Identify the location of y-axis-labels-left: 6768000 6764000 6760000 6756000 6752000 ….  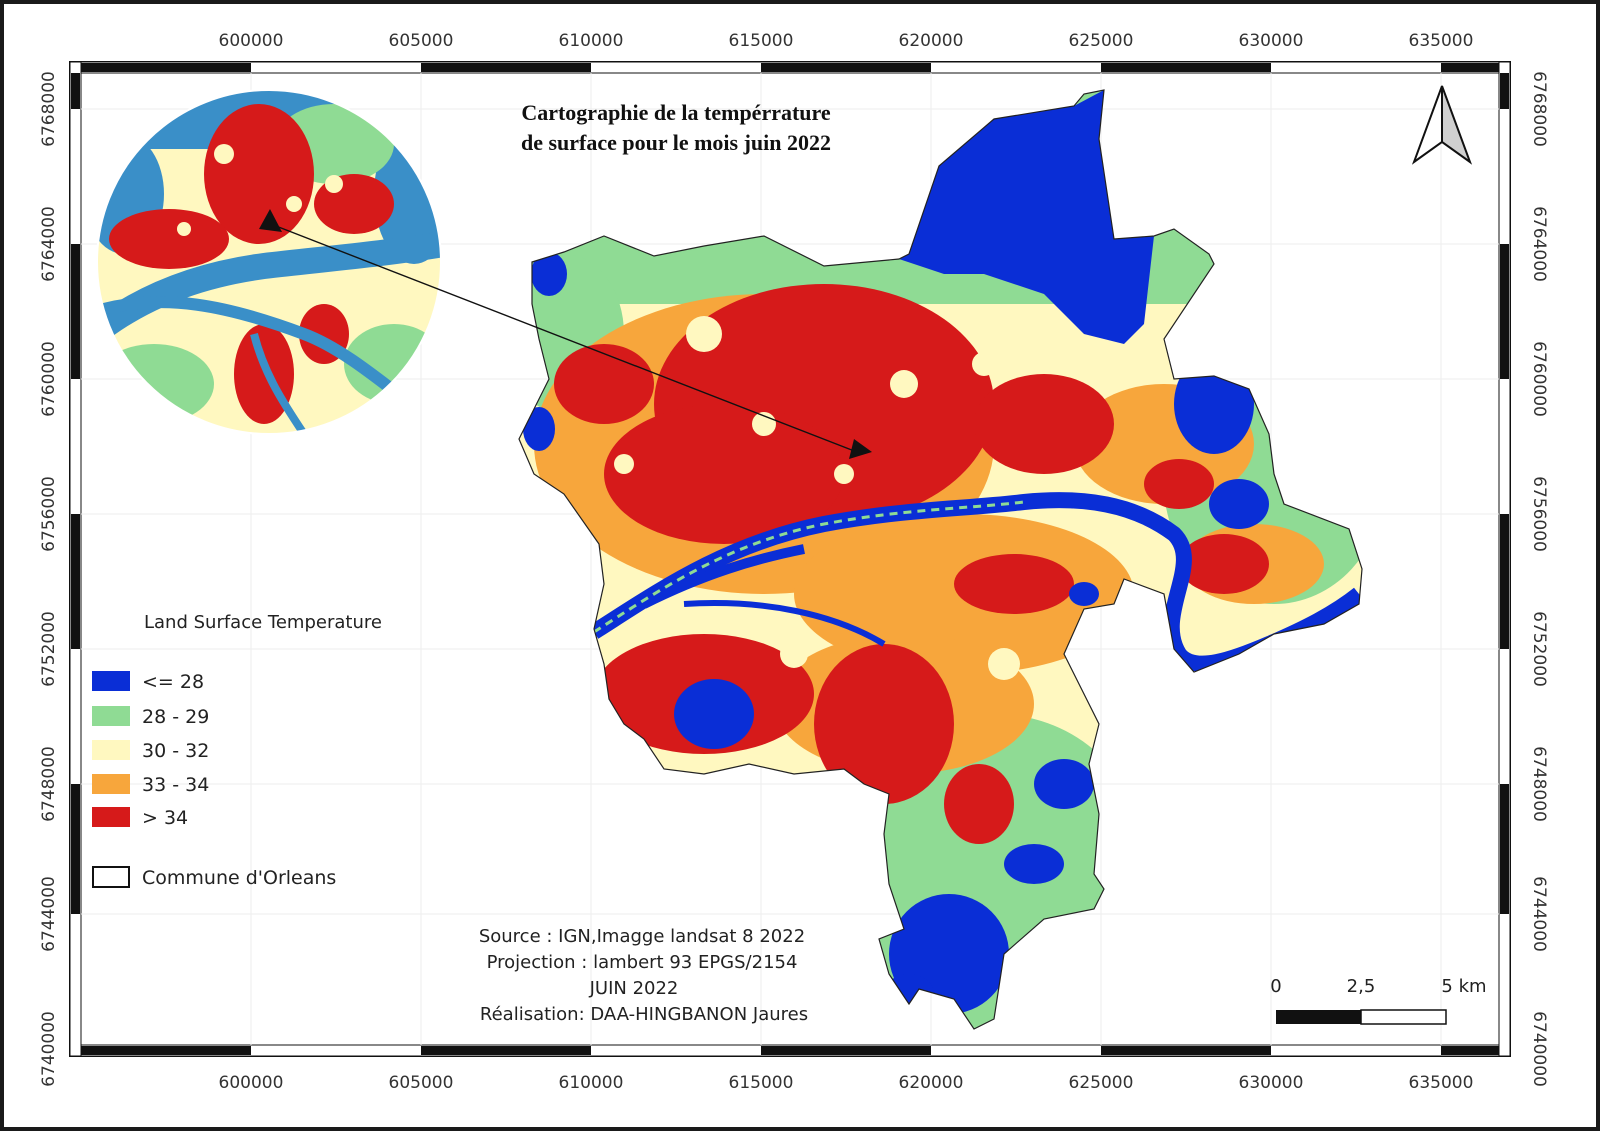
(49, 579).